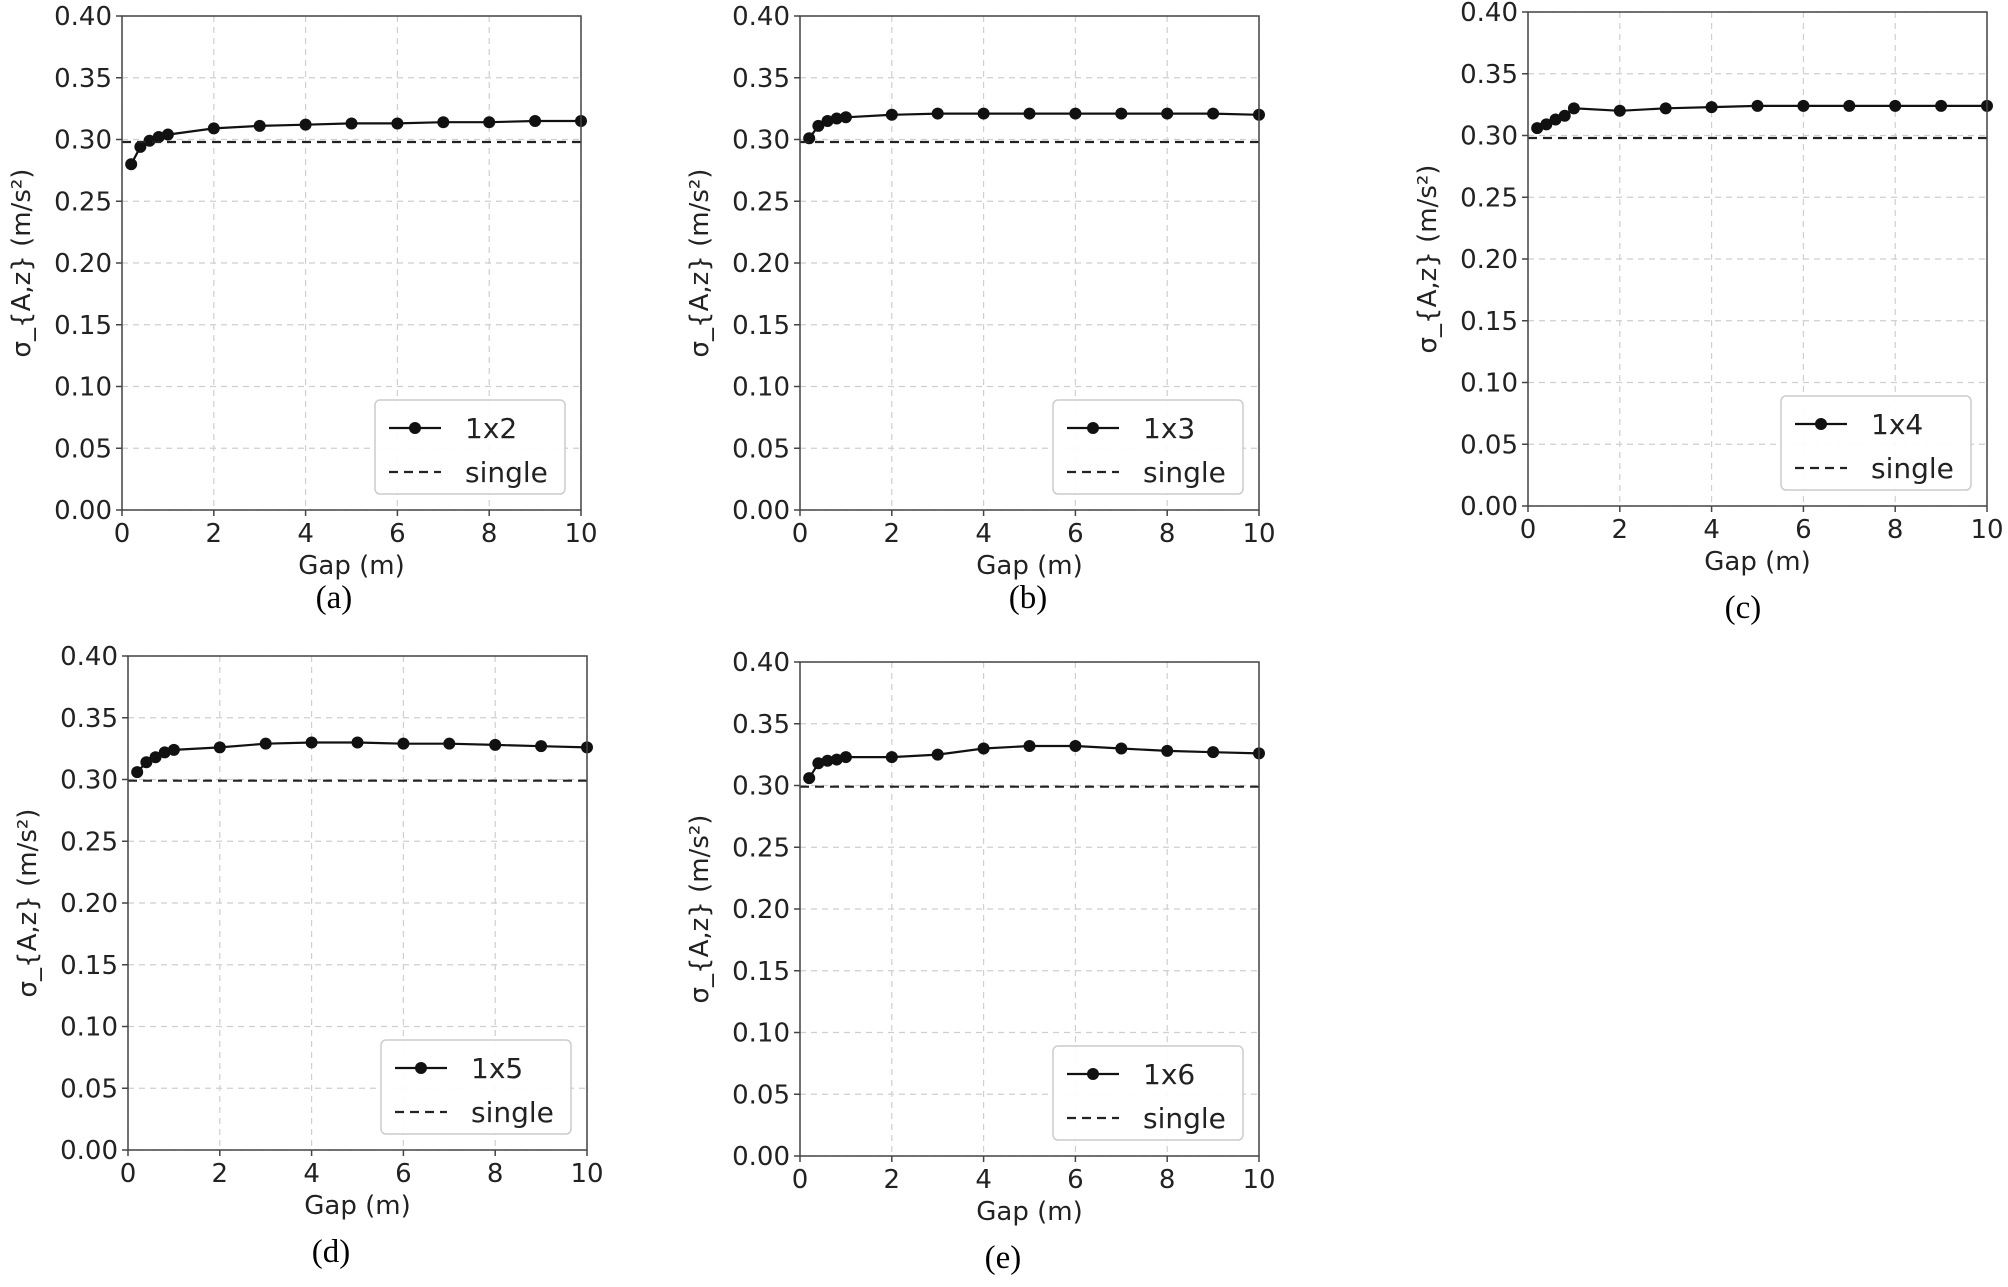 The height and width of the screenshot is (1287, 2008). I want to click on legend-entry-1x4: 1x4, so click(1897, 424).